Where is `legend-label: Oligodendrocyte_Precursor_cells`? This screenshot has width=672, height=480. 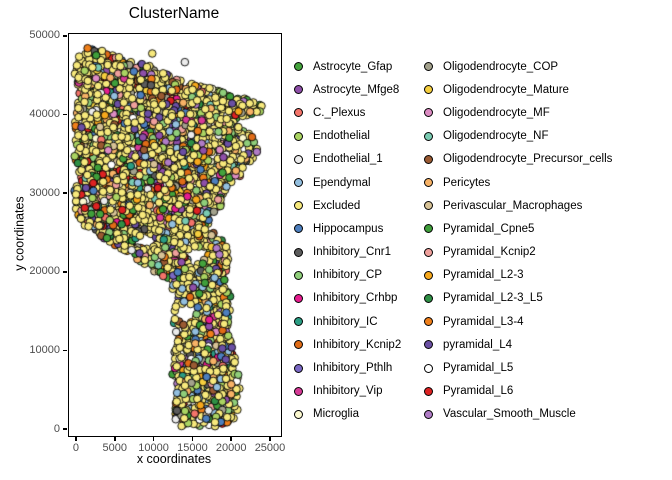 legend-label: Oligodendrocyte_Precursor_cells is located at coordinates (528, 159).